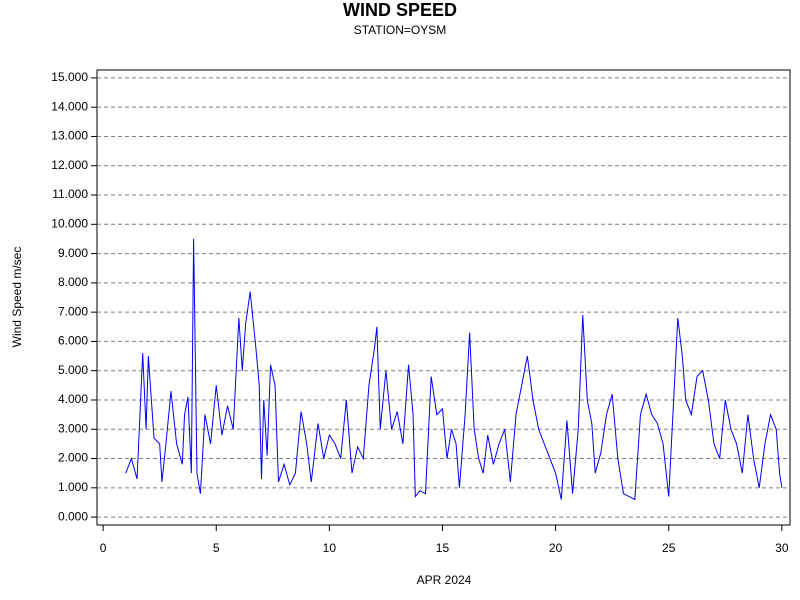  What do you see at coordinates (73, 370) in the screenshot?
I see `y-tick-label: 5.000` at bounding box center [73, 370].